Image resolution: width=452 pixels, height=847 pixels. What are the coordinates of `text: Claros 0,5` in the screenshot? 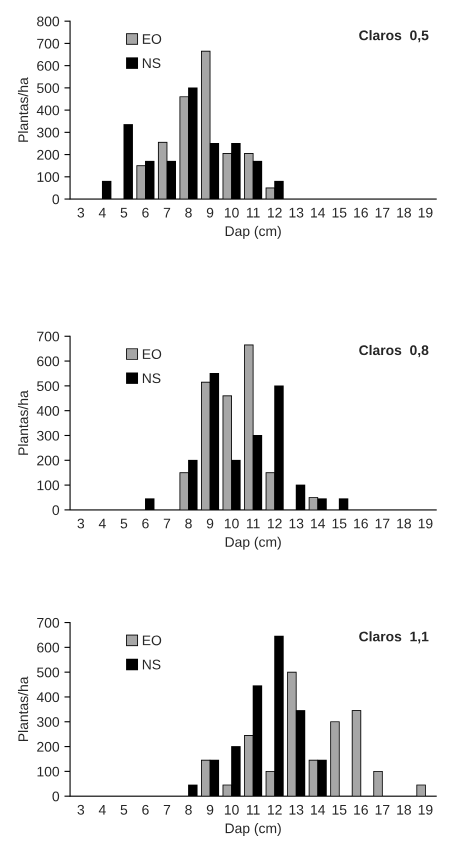 It's located at (393, 36).